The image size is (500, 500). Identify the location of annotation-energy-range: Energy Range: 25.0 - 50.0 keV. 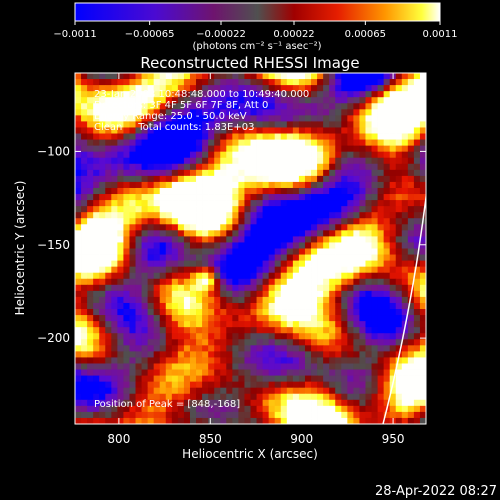
(170, 116).